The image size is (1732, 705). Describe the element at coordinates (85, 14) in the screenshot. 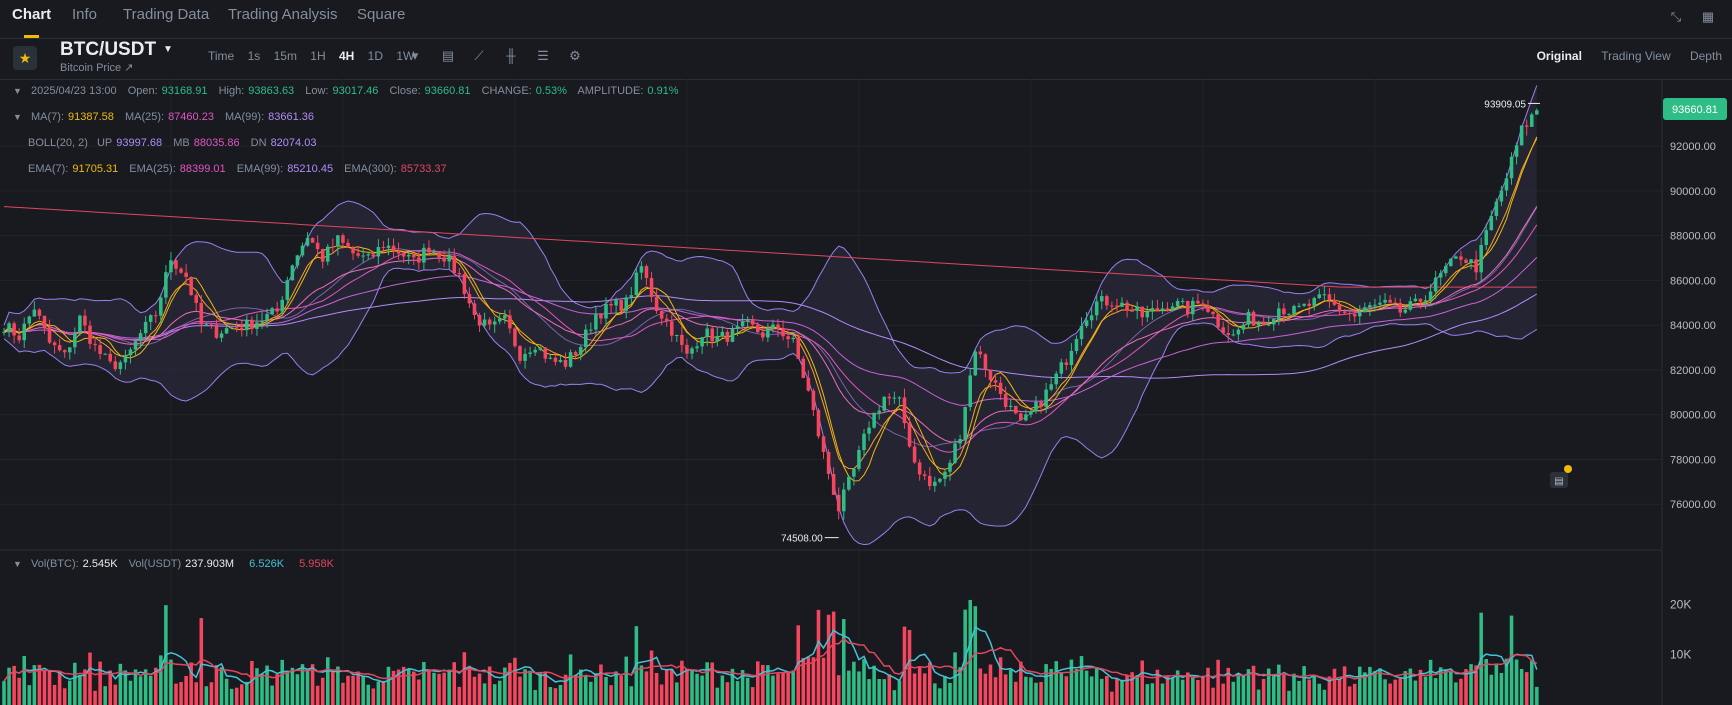

I see `tab-info: Info` at that location.